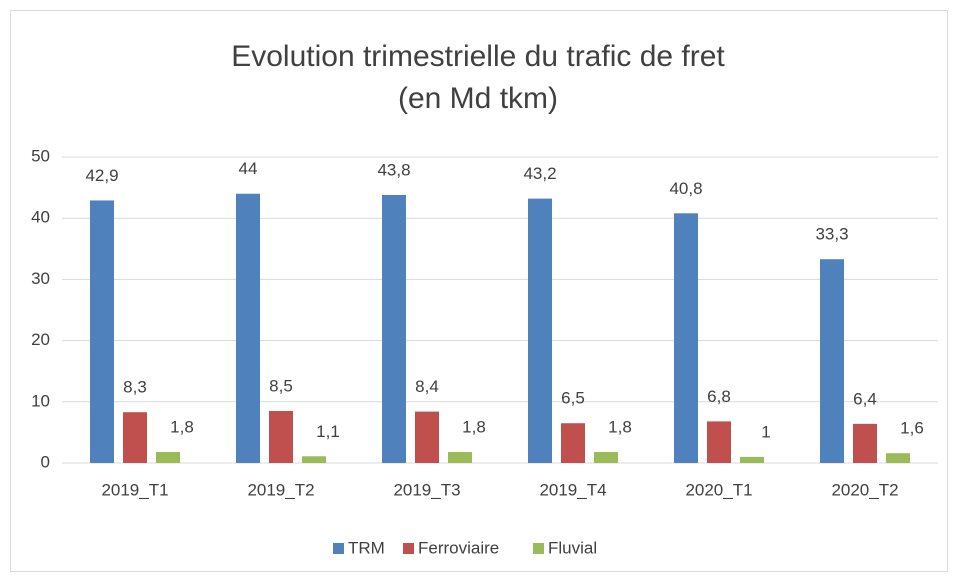 The height and width of the screenshot is (585, 957). Describe the element at coordinates (427, 386) in the screenshot. I see `data-label: 8,4` at that location.